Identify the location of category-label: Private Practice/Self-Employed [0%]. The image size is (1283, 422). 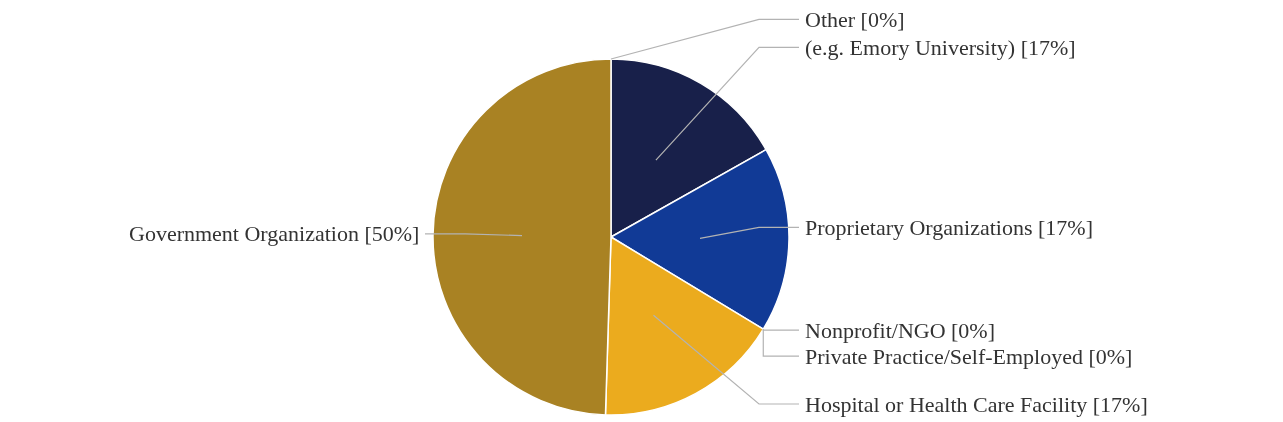
(969, 356).